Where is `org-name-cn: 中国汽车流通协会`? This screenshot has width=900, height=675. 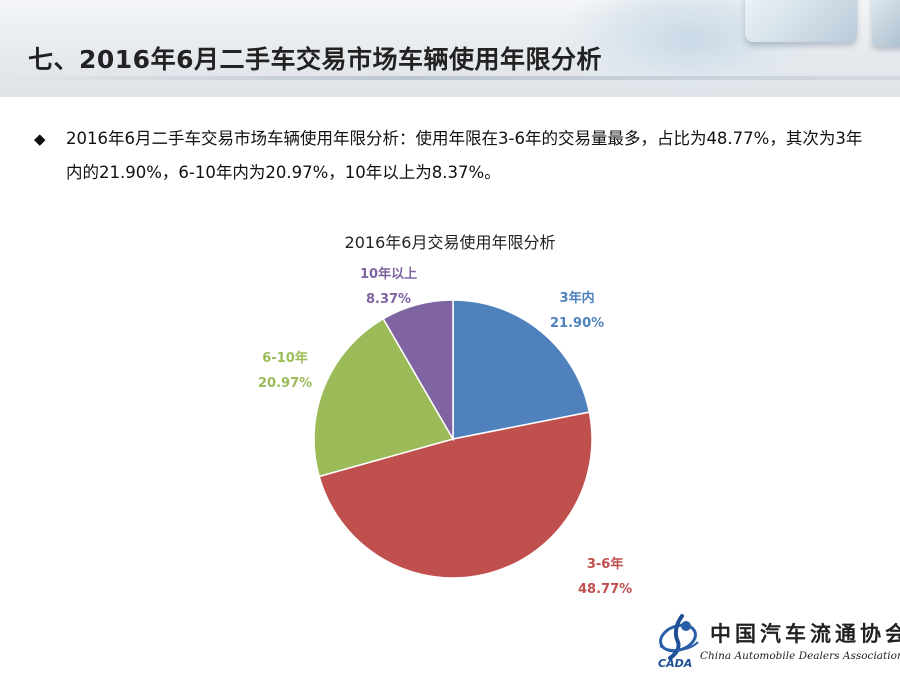
org-name-cn: 中国汽车流通协会 is located at coordinates (805, 633).